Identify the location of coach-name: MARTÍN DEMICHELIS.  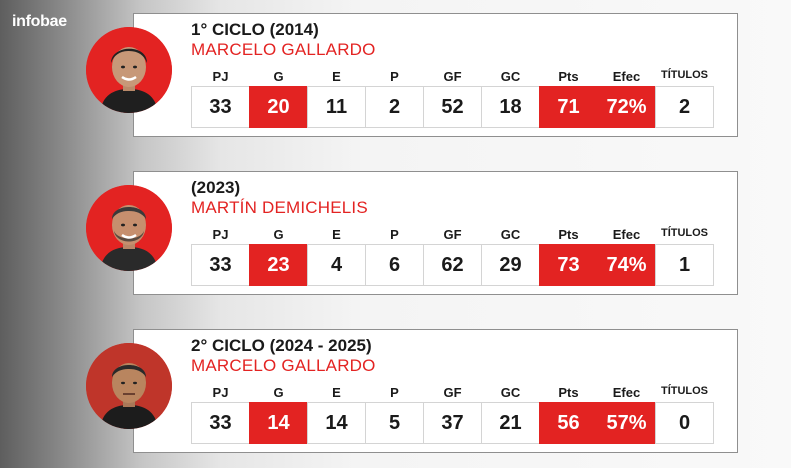
(279, 207).